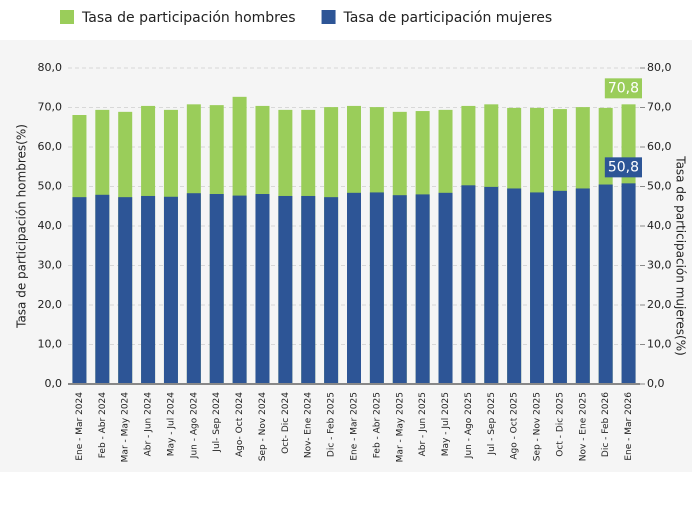 The width and height of the screenshot is (692, 506). What do you see at coordinates (332, 424) in the screenshot?
I see `x-tick-label: Dic - Feb 2025` at bounding box center [332, 424].